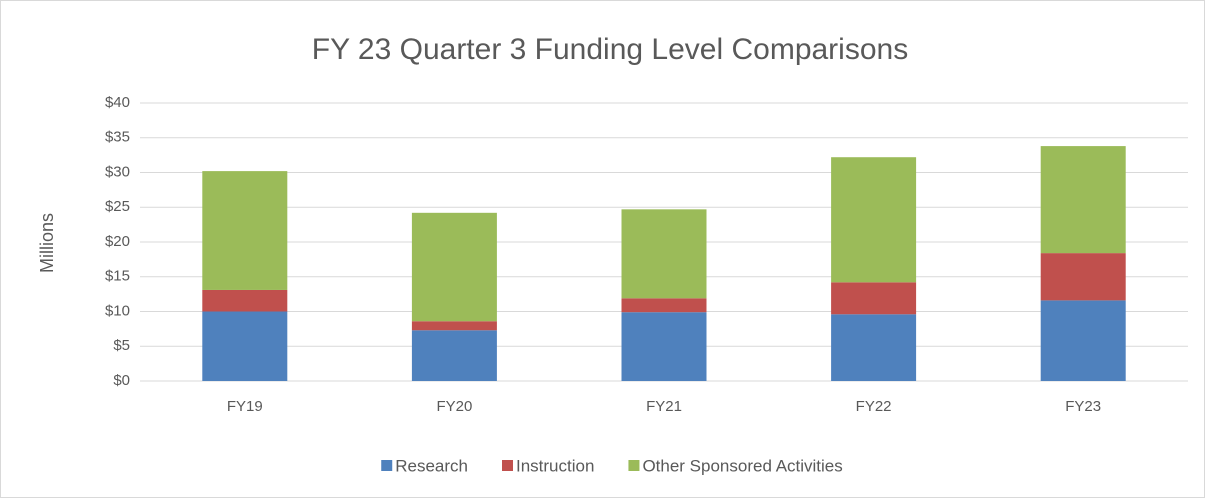 This screenshot has height=500, width=1207. Describe the element at coordinates (117, 276) in the screenshot. I see `y-tick-label: $15` at that location.